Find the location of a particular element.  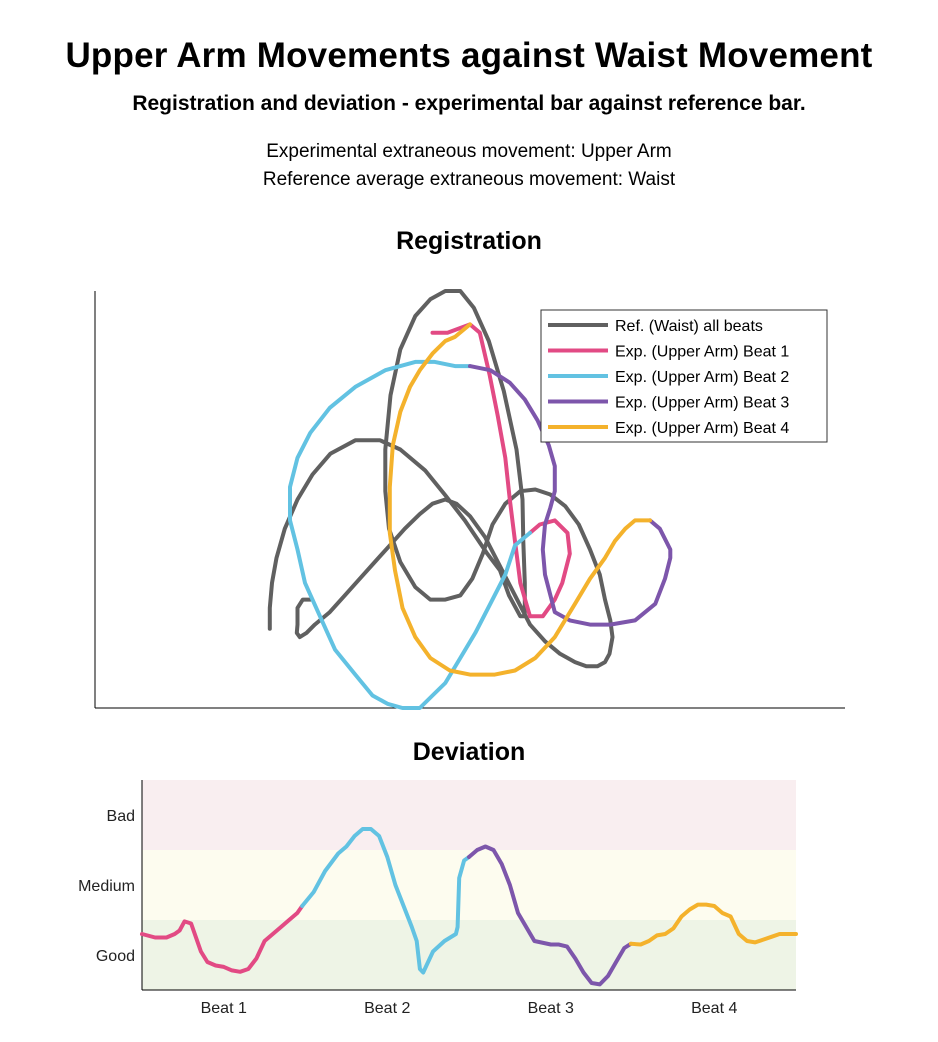

y-tick-label: Bad is located at coordinates (121, 816).